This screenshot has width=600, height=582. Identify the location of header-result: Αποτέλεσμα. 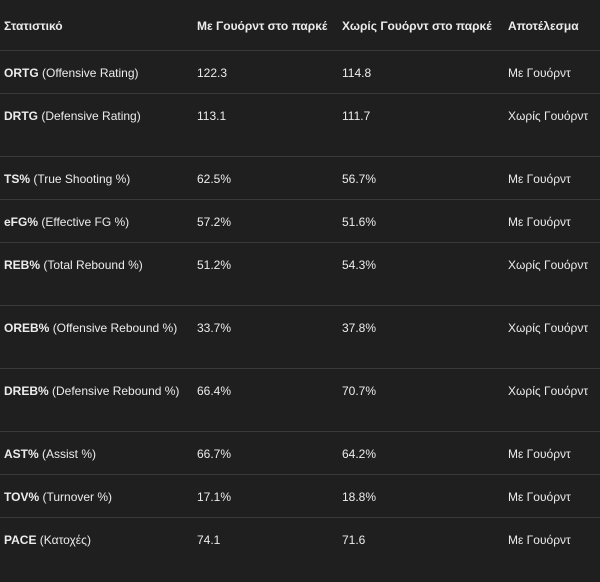
(553, 25).